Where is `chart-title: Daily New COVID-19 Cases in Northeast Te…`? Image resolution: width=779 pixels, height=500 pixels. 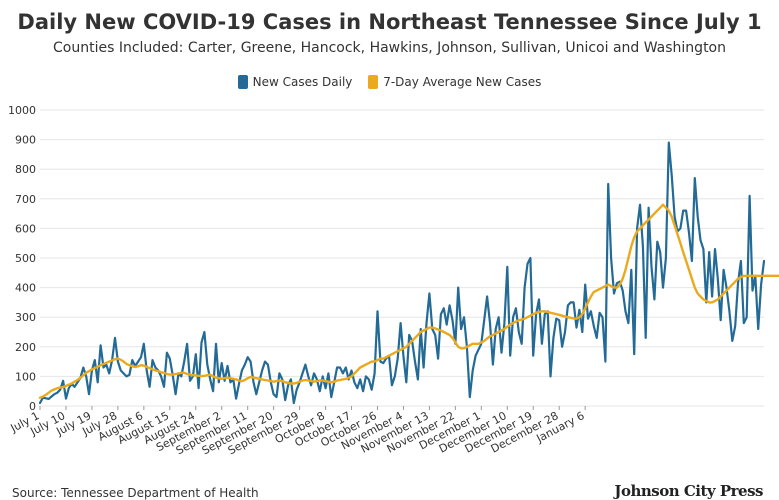 chart-title: Daily New COVID-19 Cases in Northeast Te… is located at coordinates (389, 22).